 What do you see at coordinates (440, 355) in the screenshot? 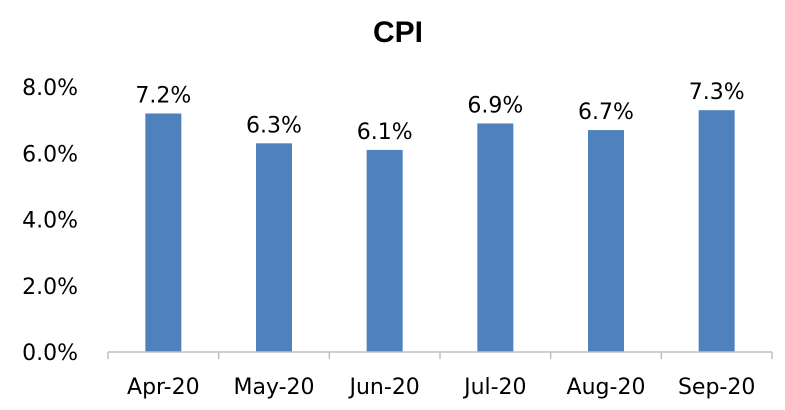
I see `x-axis` at bounding box center [440, 355].